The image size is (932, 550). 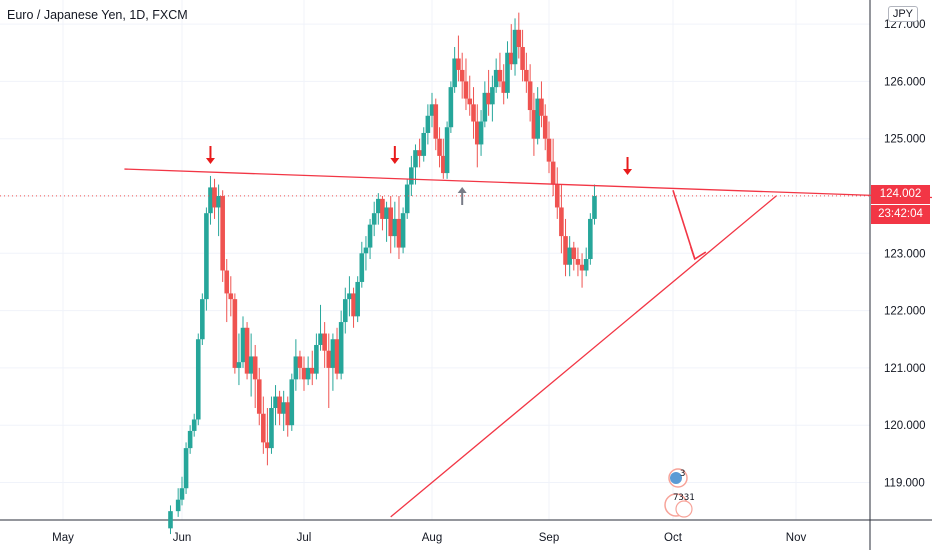 I want to click on time-tick-label: Nov, so click(x=796, y=538).